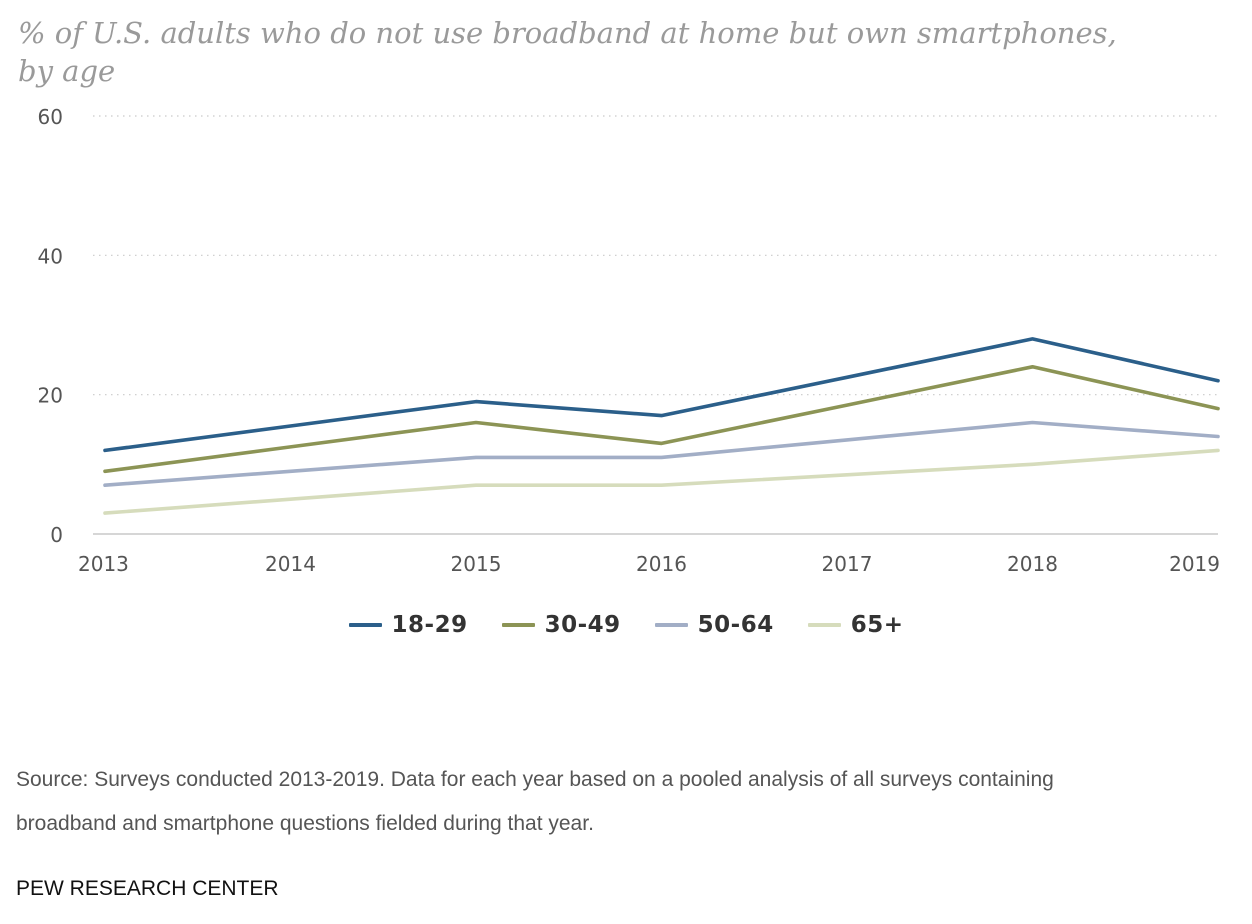 This screenshot has width=1252, height=924. What do you see at coordinates (877, 625) in the screenshot?
I see `legend-label: 65+` at bounding box center [877, 625].